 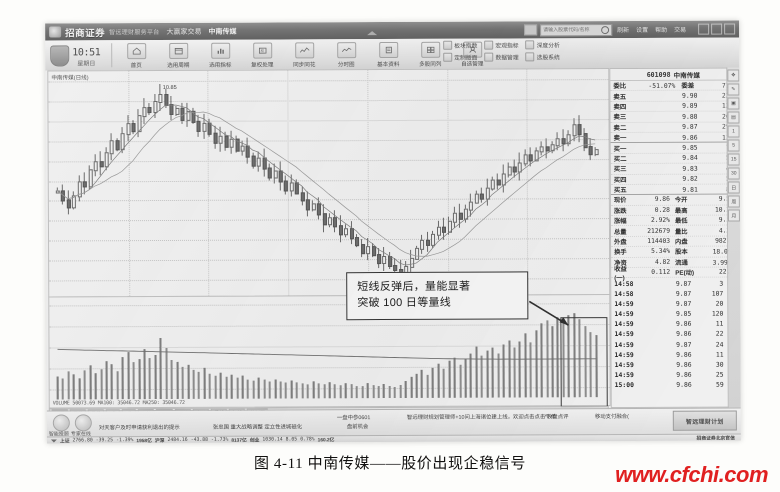 I want to click on bid-row: 买一9.8572, so click(x=673, y=148).